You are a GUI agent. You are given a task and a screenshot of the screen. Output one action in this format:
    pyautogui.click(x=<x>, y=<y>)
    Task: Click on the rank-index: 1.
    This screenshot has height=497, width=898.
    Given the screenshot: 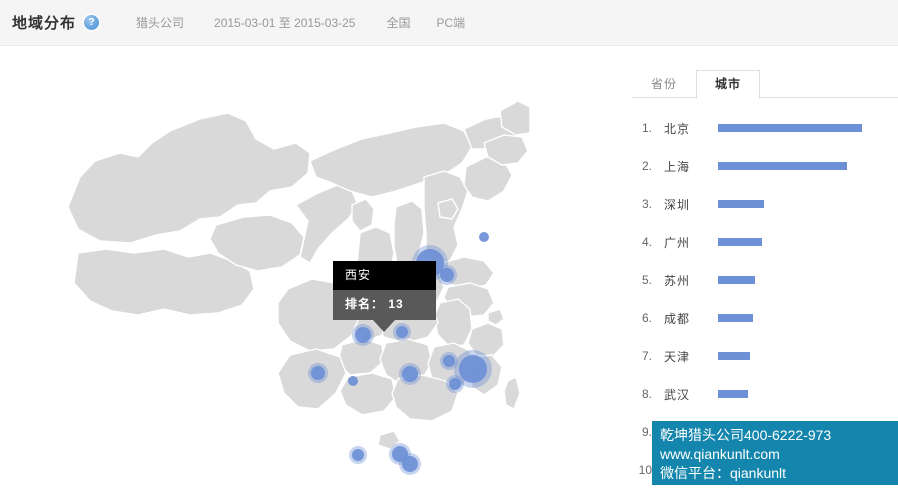 What is the action you would take?
    pyautogui.click(x=646, y=128)
    